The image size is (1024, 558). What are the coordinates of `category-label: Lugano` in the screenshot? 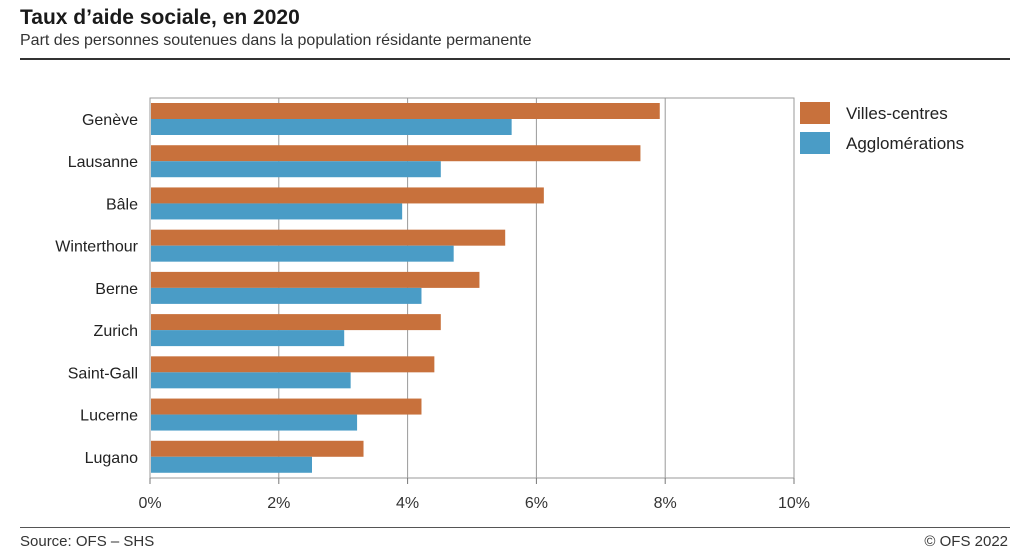 It's located at (111, 458).